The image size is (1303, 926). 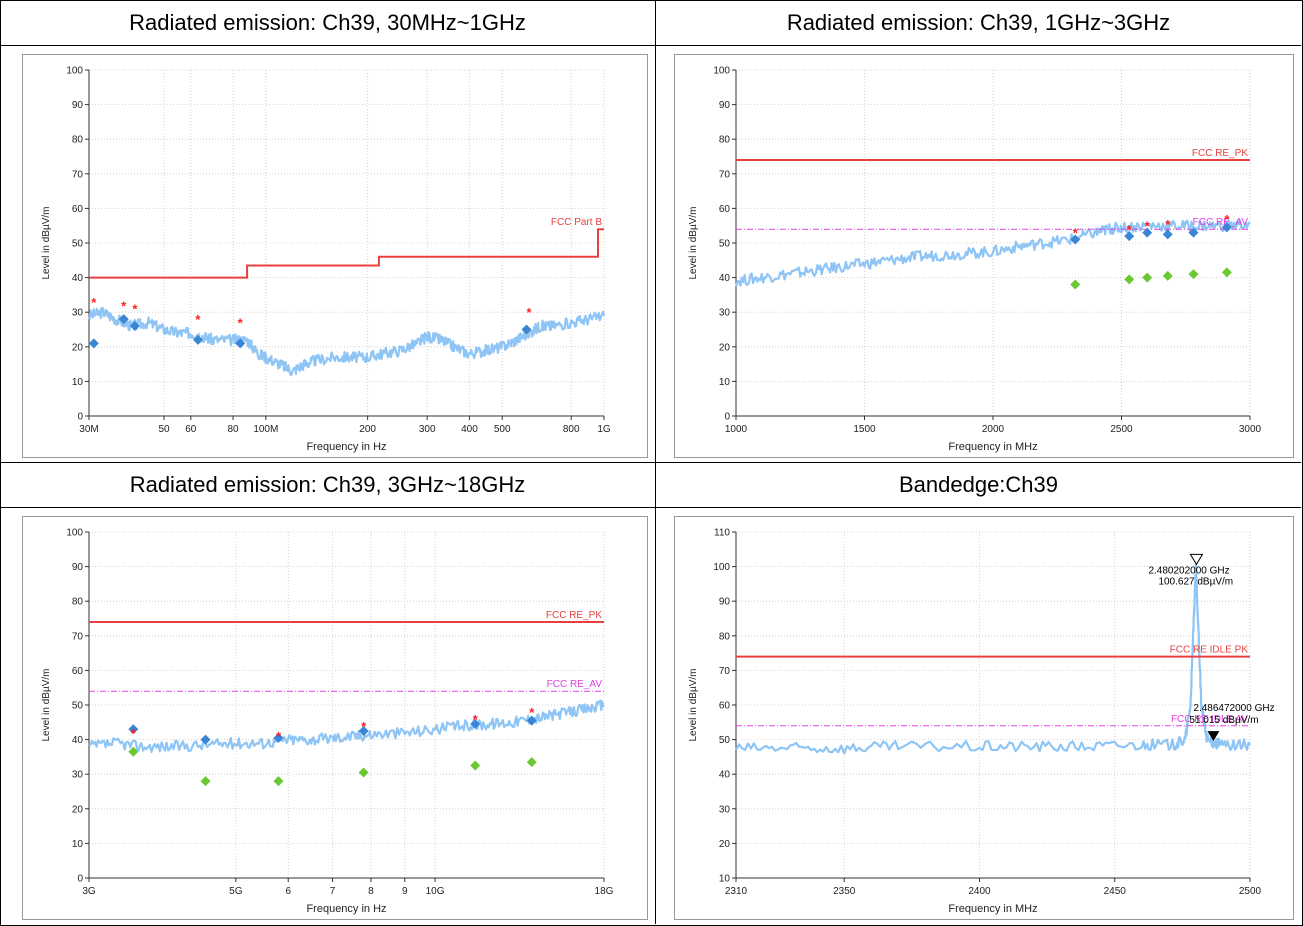 What do you see at coordinates (80, 879) in the screenshot?
I see `y-tick-label: 0` at bounding box center [80, 879].